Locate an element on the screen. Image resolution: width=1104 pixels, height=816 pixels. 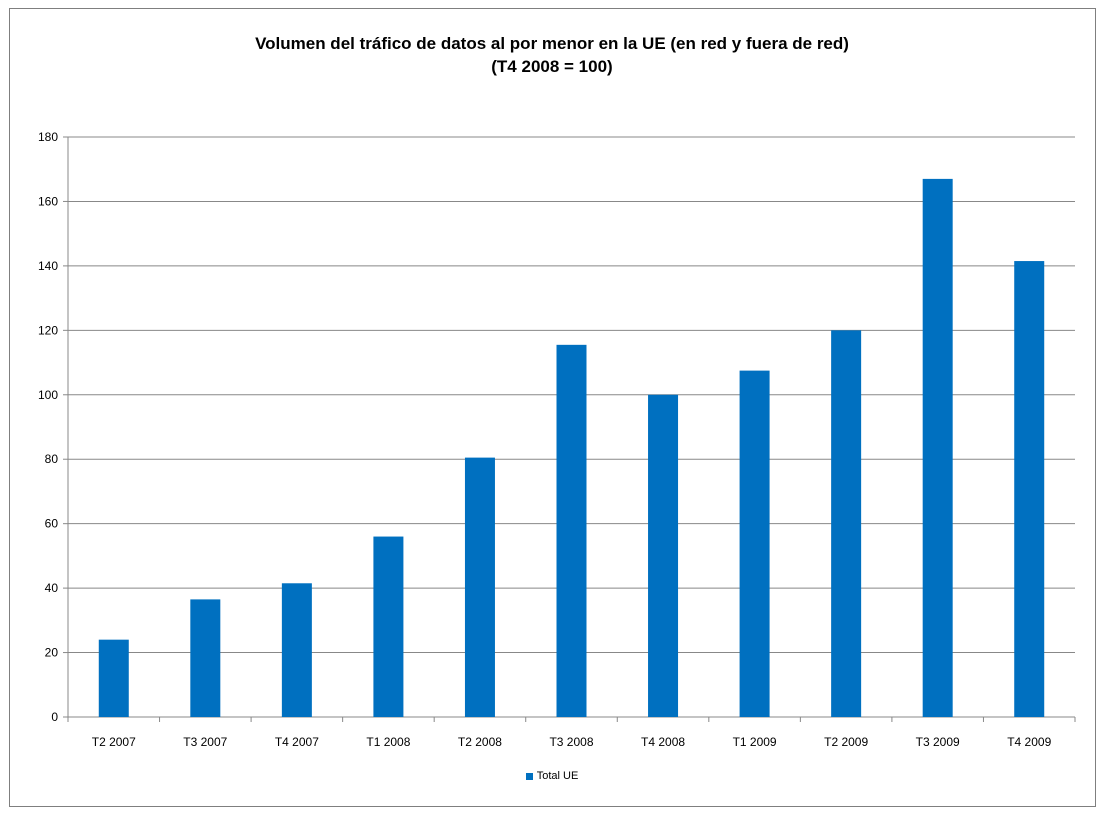
legend: Total UE is located at coordinates (552, 776).